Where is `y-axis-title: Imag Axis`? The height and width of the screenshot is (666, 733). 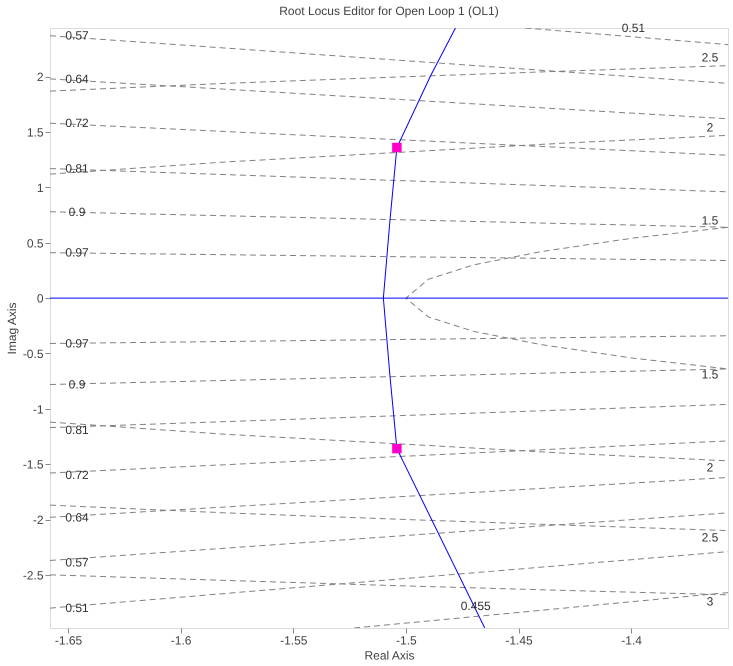 y-axis-title: Imag Axis is located at coordinates (11, 328).